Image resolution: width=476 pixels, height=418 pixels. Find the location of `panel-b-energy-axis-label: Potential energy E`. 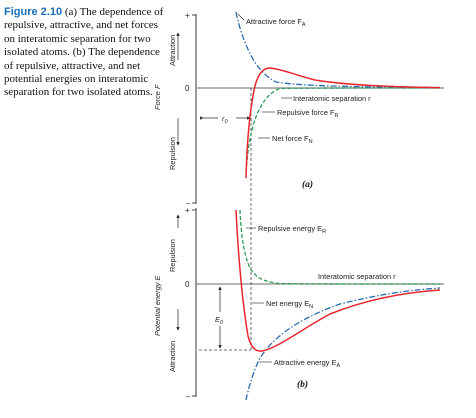

panel-b-energy-axis-label: Potential energy E is located at coordinates (157, 306).